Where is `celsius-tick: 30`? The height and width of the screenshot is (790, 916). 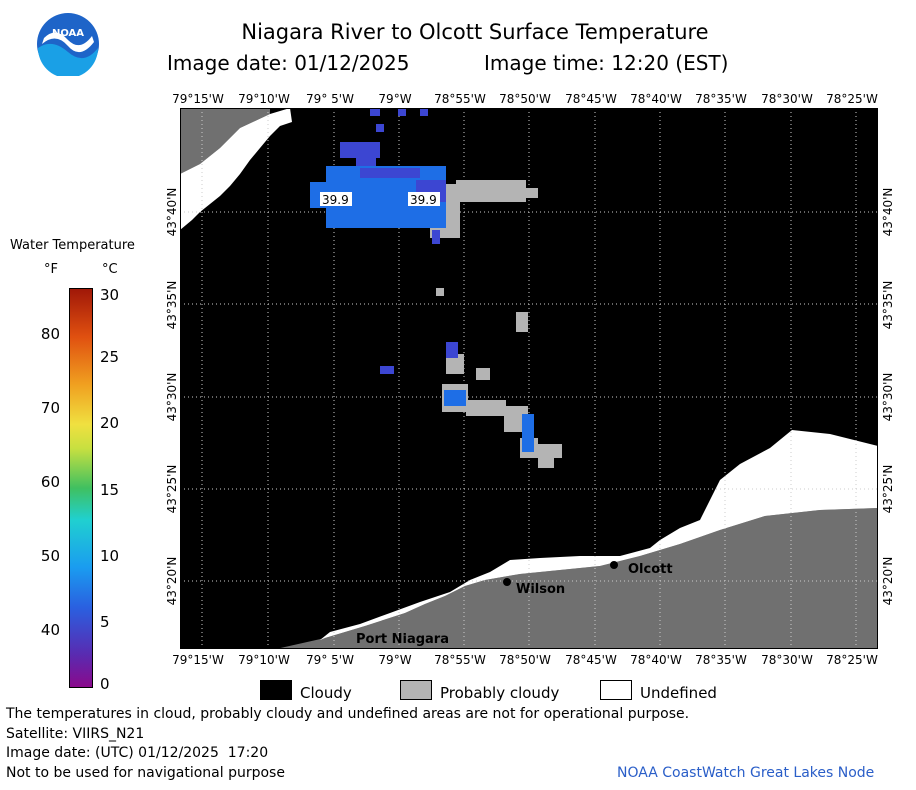
celsius-tick: 30 is located at coordinates (110, 295).